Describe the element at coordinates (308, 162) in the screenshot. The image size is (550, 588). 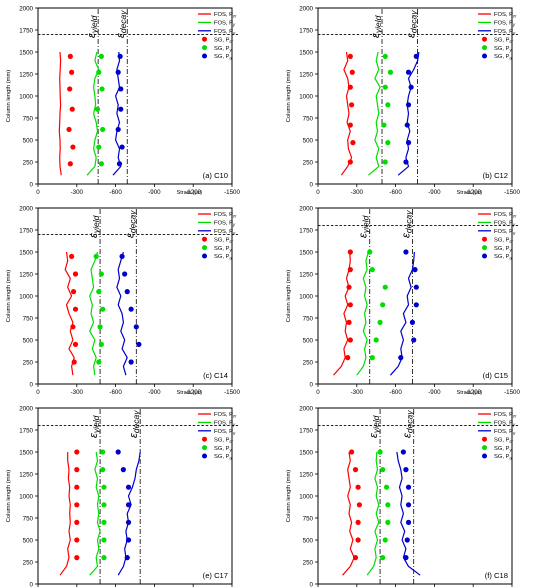
I see `y-tick-label: 250` at that location.